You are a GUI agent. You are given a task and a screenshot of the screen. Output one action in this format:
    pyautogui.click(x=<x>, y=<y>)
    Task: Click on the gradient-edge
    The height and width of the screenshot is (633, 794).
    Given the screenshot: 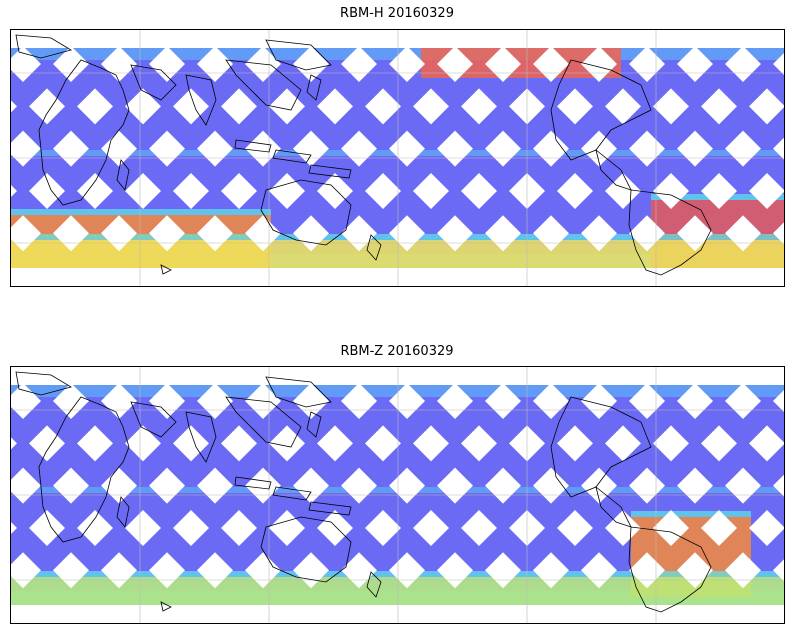 What is the action you would take?
    pyautogui.click(x=691, y=514)
    